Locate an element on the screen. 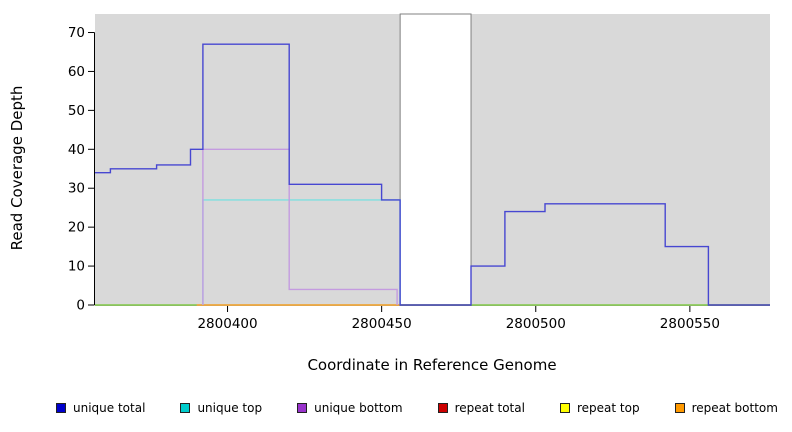 The width and height of the screenshot is (792, 432). y-tick-label: 20 is located at coordinates (76, 228).